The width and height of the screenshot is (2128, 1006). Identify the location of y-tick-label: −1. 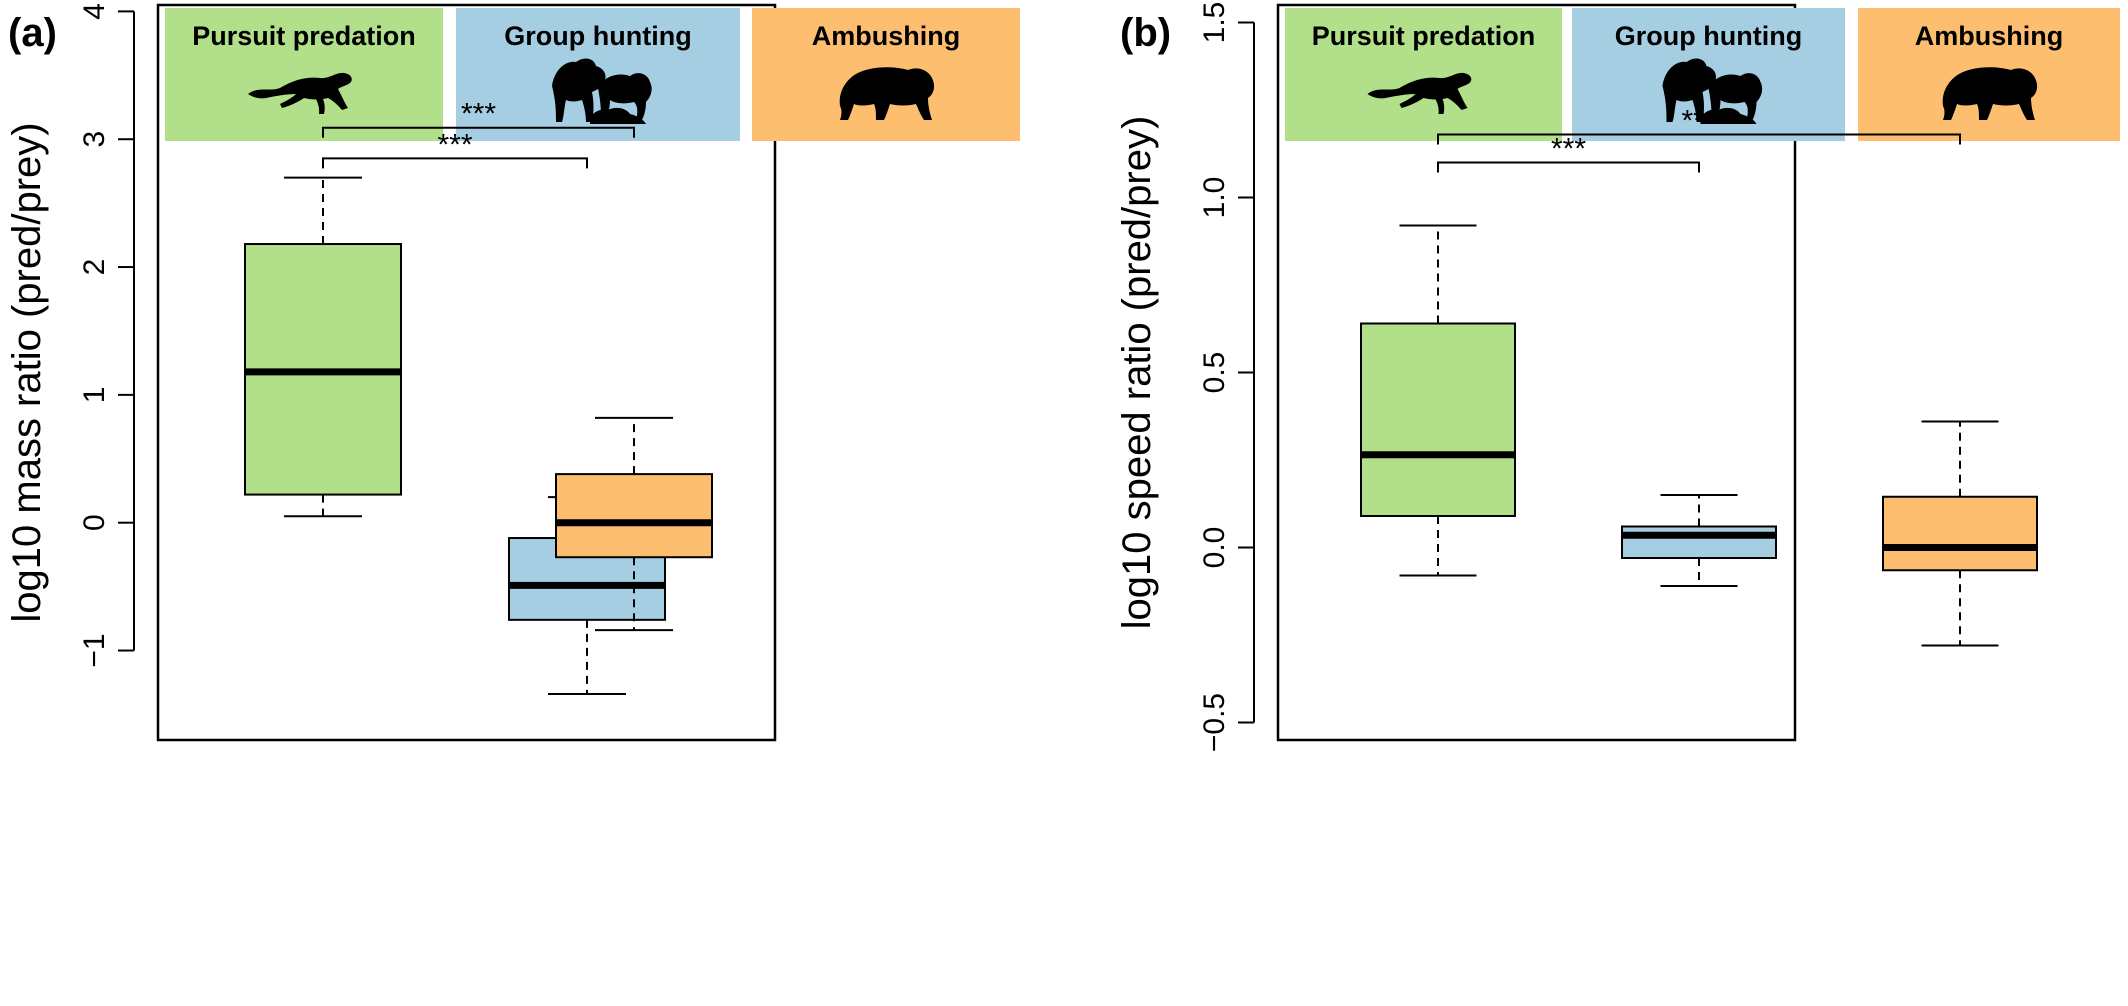
(94, 650).